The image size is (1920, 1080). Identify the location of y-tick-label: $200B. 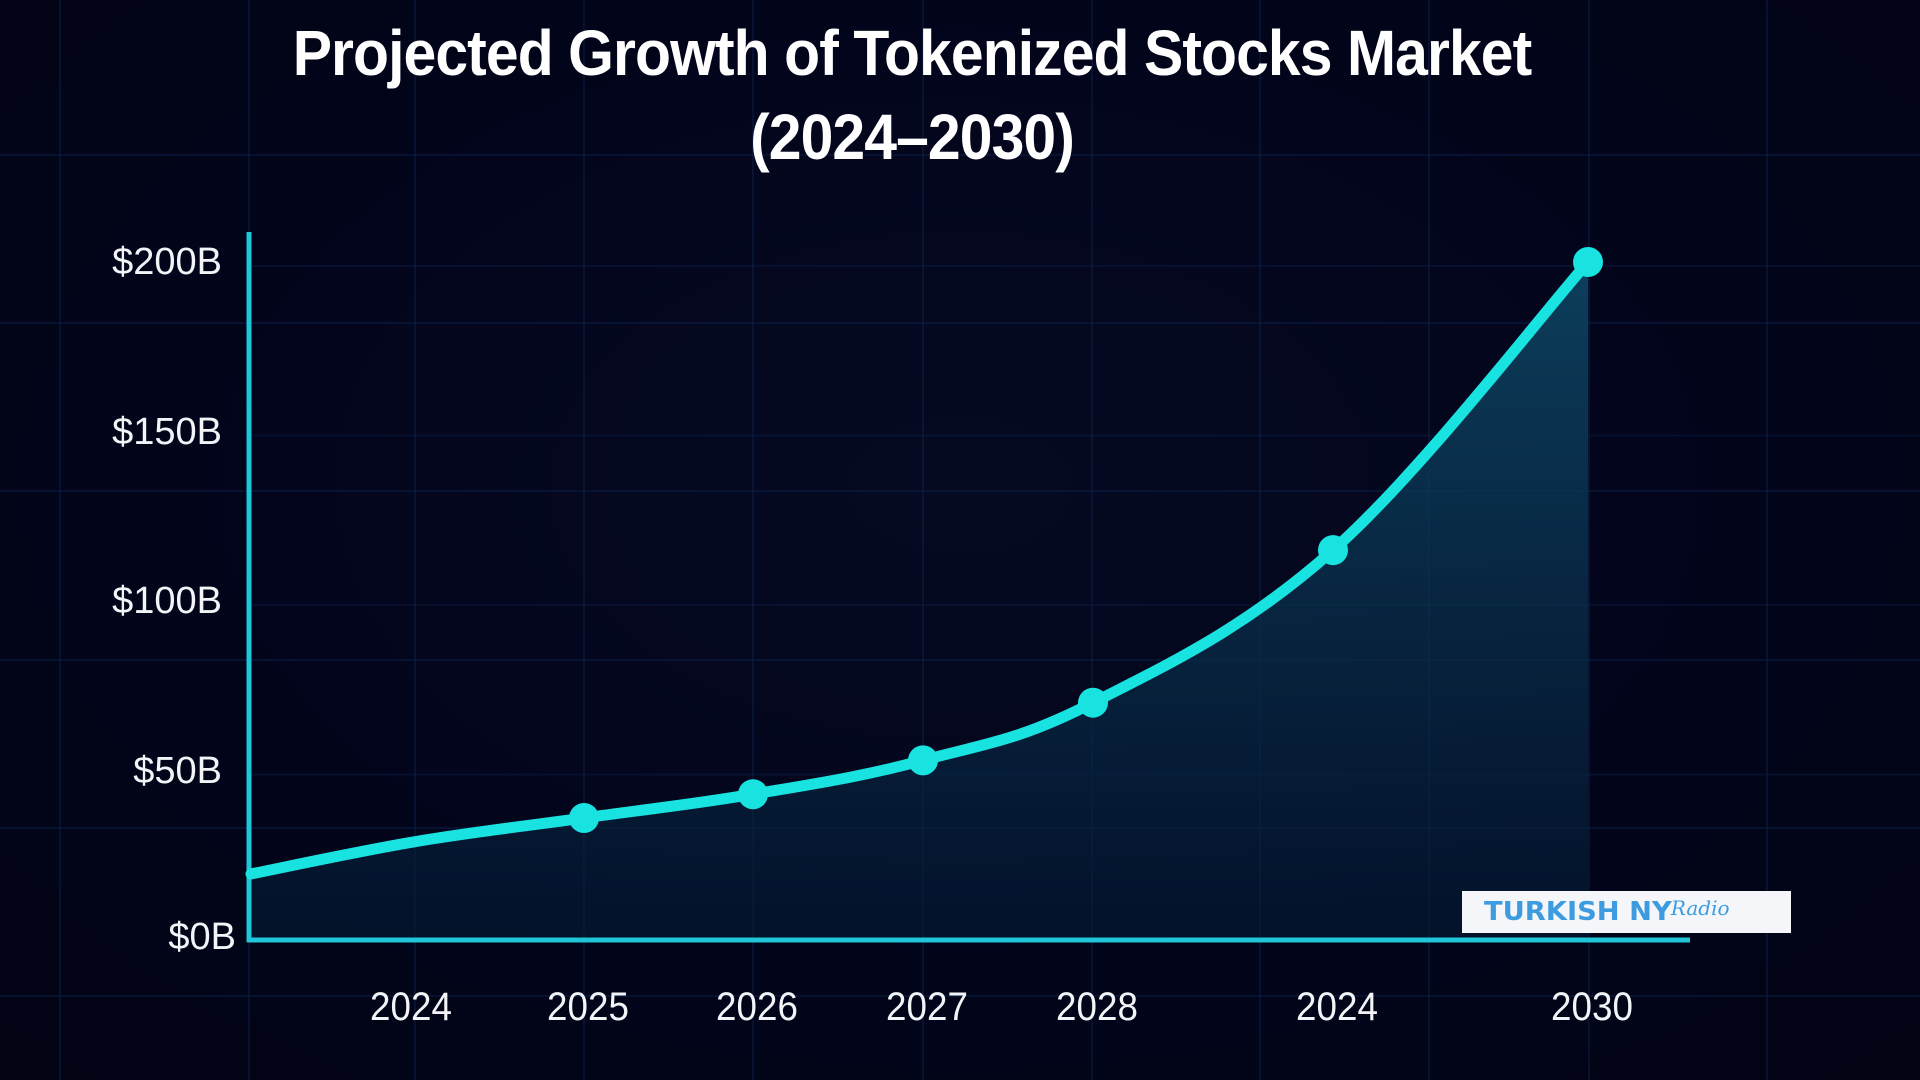
(167, 262).